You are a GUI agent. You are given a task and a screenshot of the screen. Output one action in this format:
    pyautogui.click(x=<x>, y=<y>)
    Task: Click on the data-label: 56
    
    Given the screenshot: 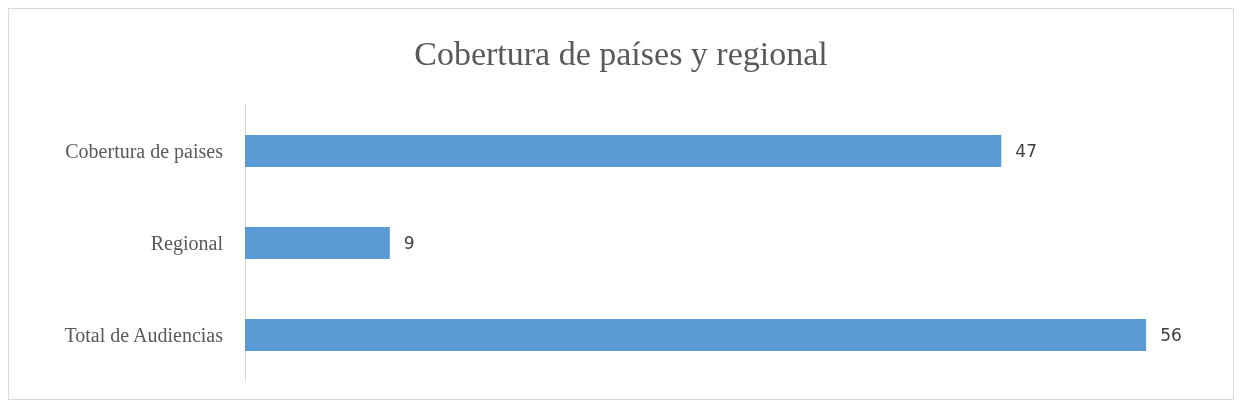 What is the action you would take?
    pyautogui.click(x=1171, y=335)
    